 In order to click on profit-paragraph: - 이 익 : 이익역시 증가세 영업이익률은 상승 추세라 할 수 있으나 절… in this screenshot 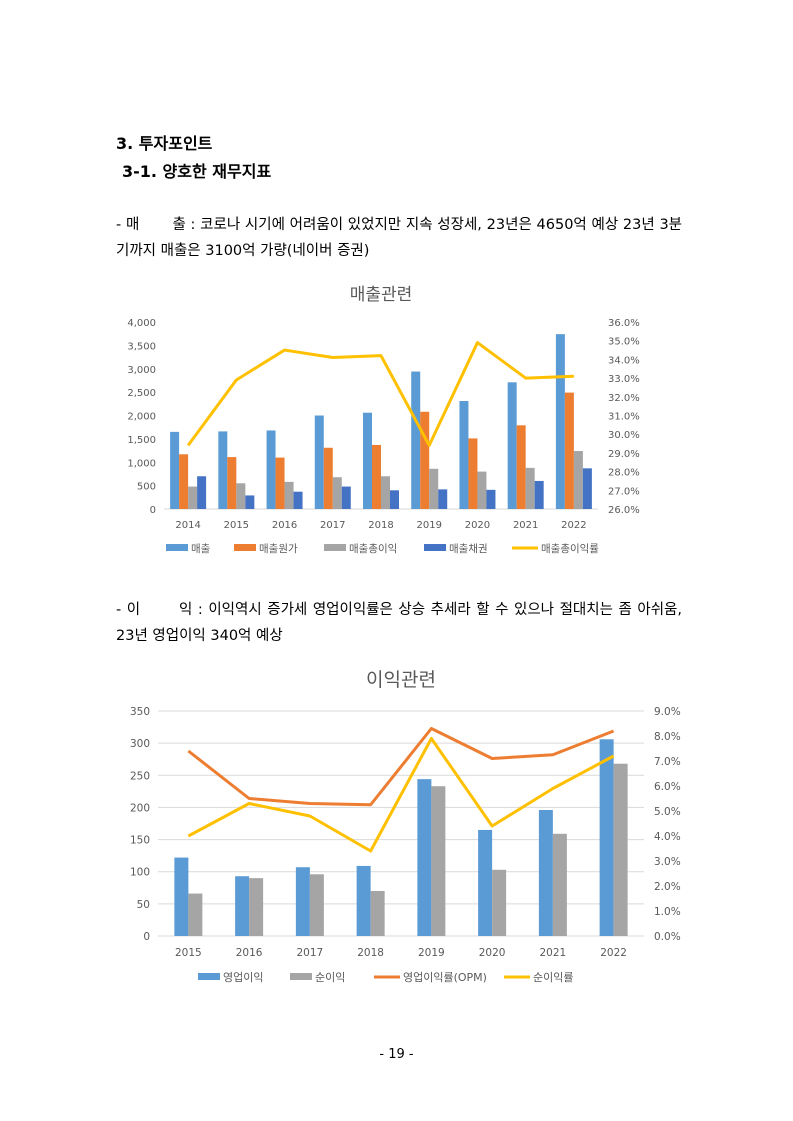, I will do `click(399, 623)`.